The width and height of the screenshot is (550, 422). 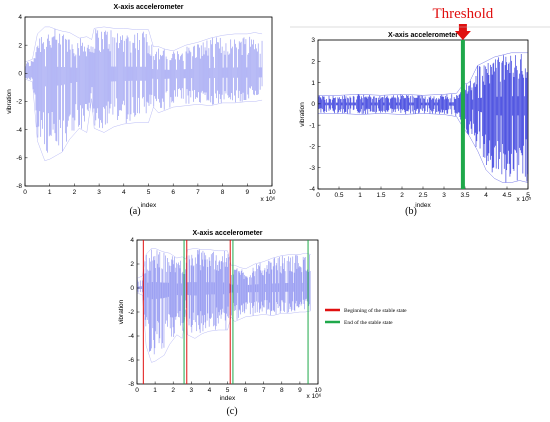 I want to click on x-tick-label: 3.5, so click(x=464, y=195).